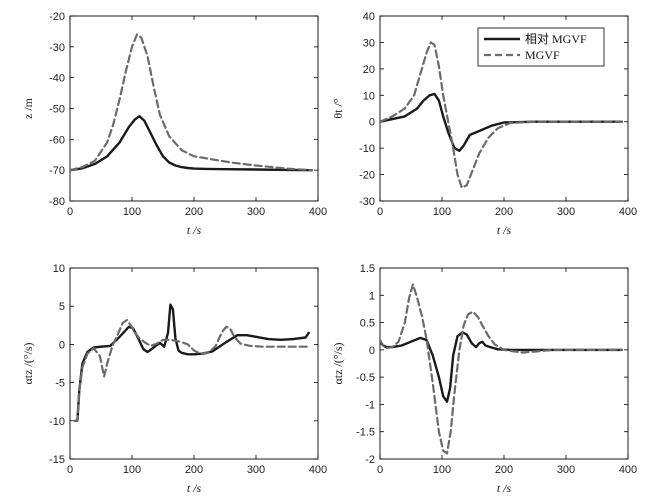 This screenshot has height=504, width=661. I want to click on y-tick-label: 1.5, so click(367, 269).